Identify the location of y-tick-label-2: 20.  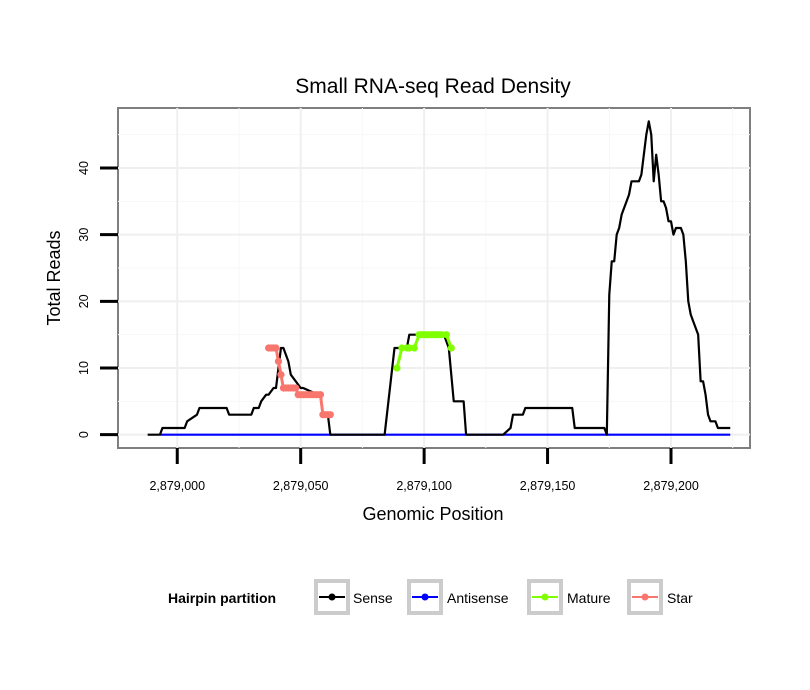
(84, 301).